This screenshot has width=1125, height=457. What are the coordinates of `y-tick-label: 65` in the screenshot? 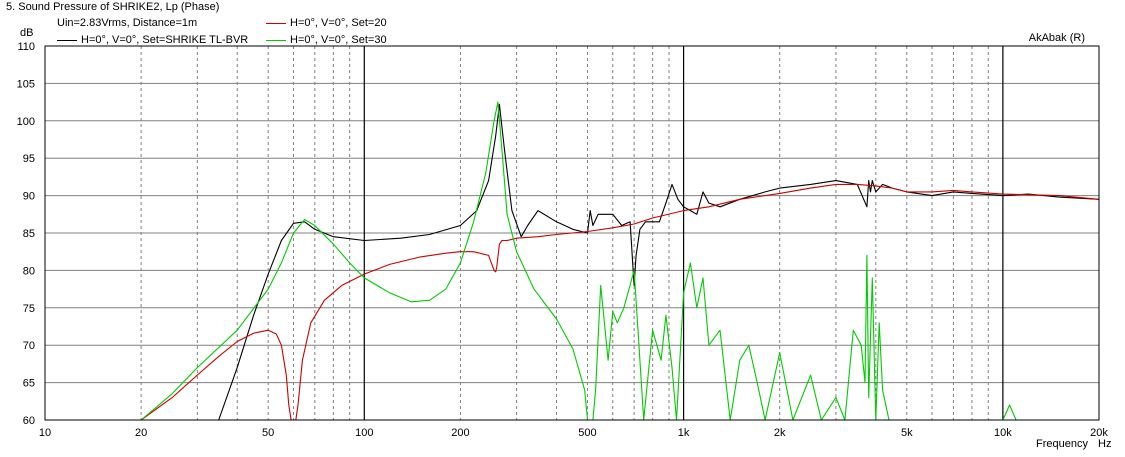 It's located at (29, 384).